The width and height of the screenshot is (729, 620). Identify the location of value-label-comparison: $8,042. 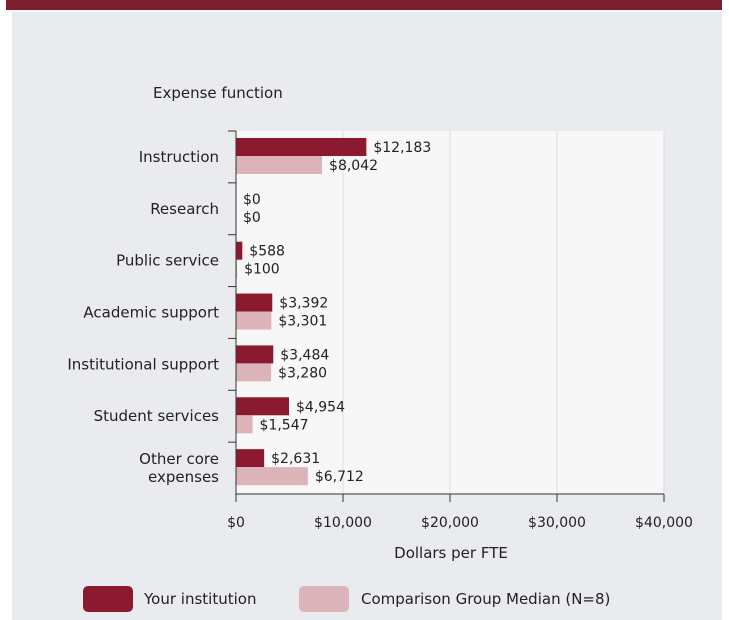
(353, 166).